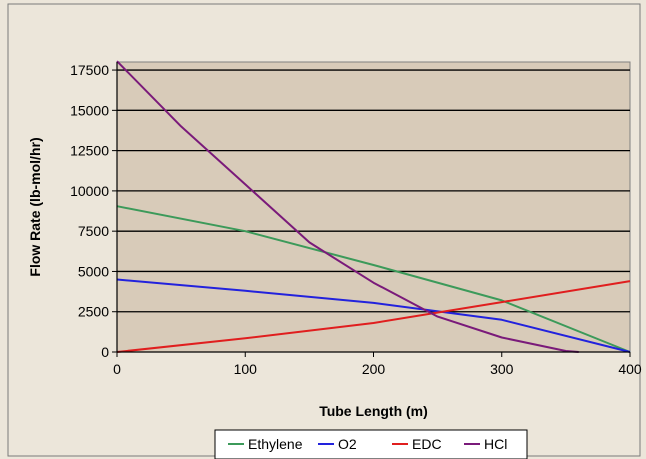 The height and width of the screenshot is (459, 646). I want to click on legend-label-o2: O2, so click(347, 444).